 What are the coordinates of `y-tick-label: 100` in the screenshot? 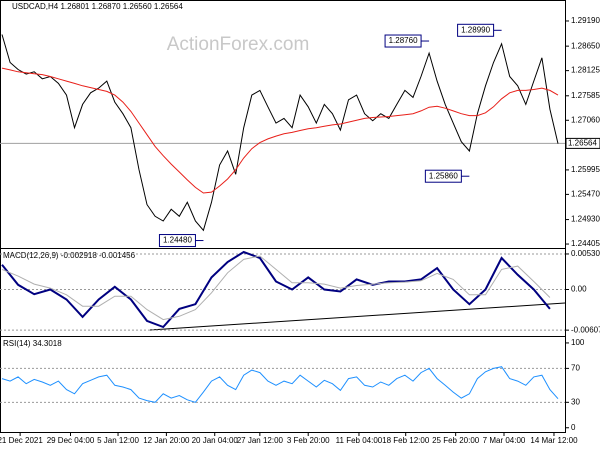 It's located at (578, 342).